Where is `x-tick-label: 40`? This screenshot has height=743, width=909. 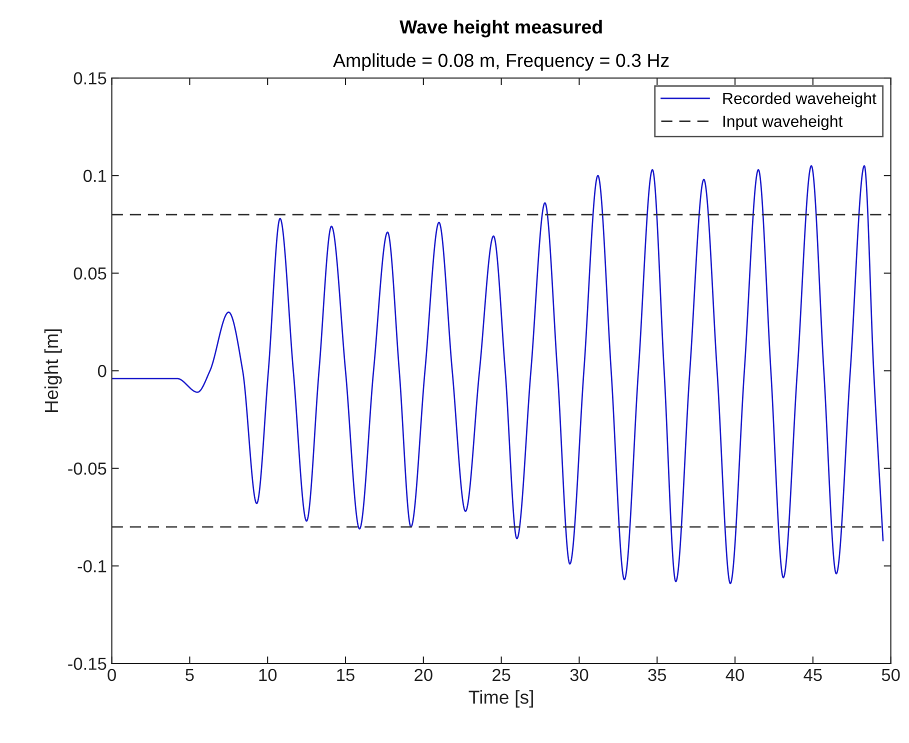 x-tick-label: 40 is located at coordinates (735, 675).